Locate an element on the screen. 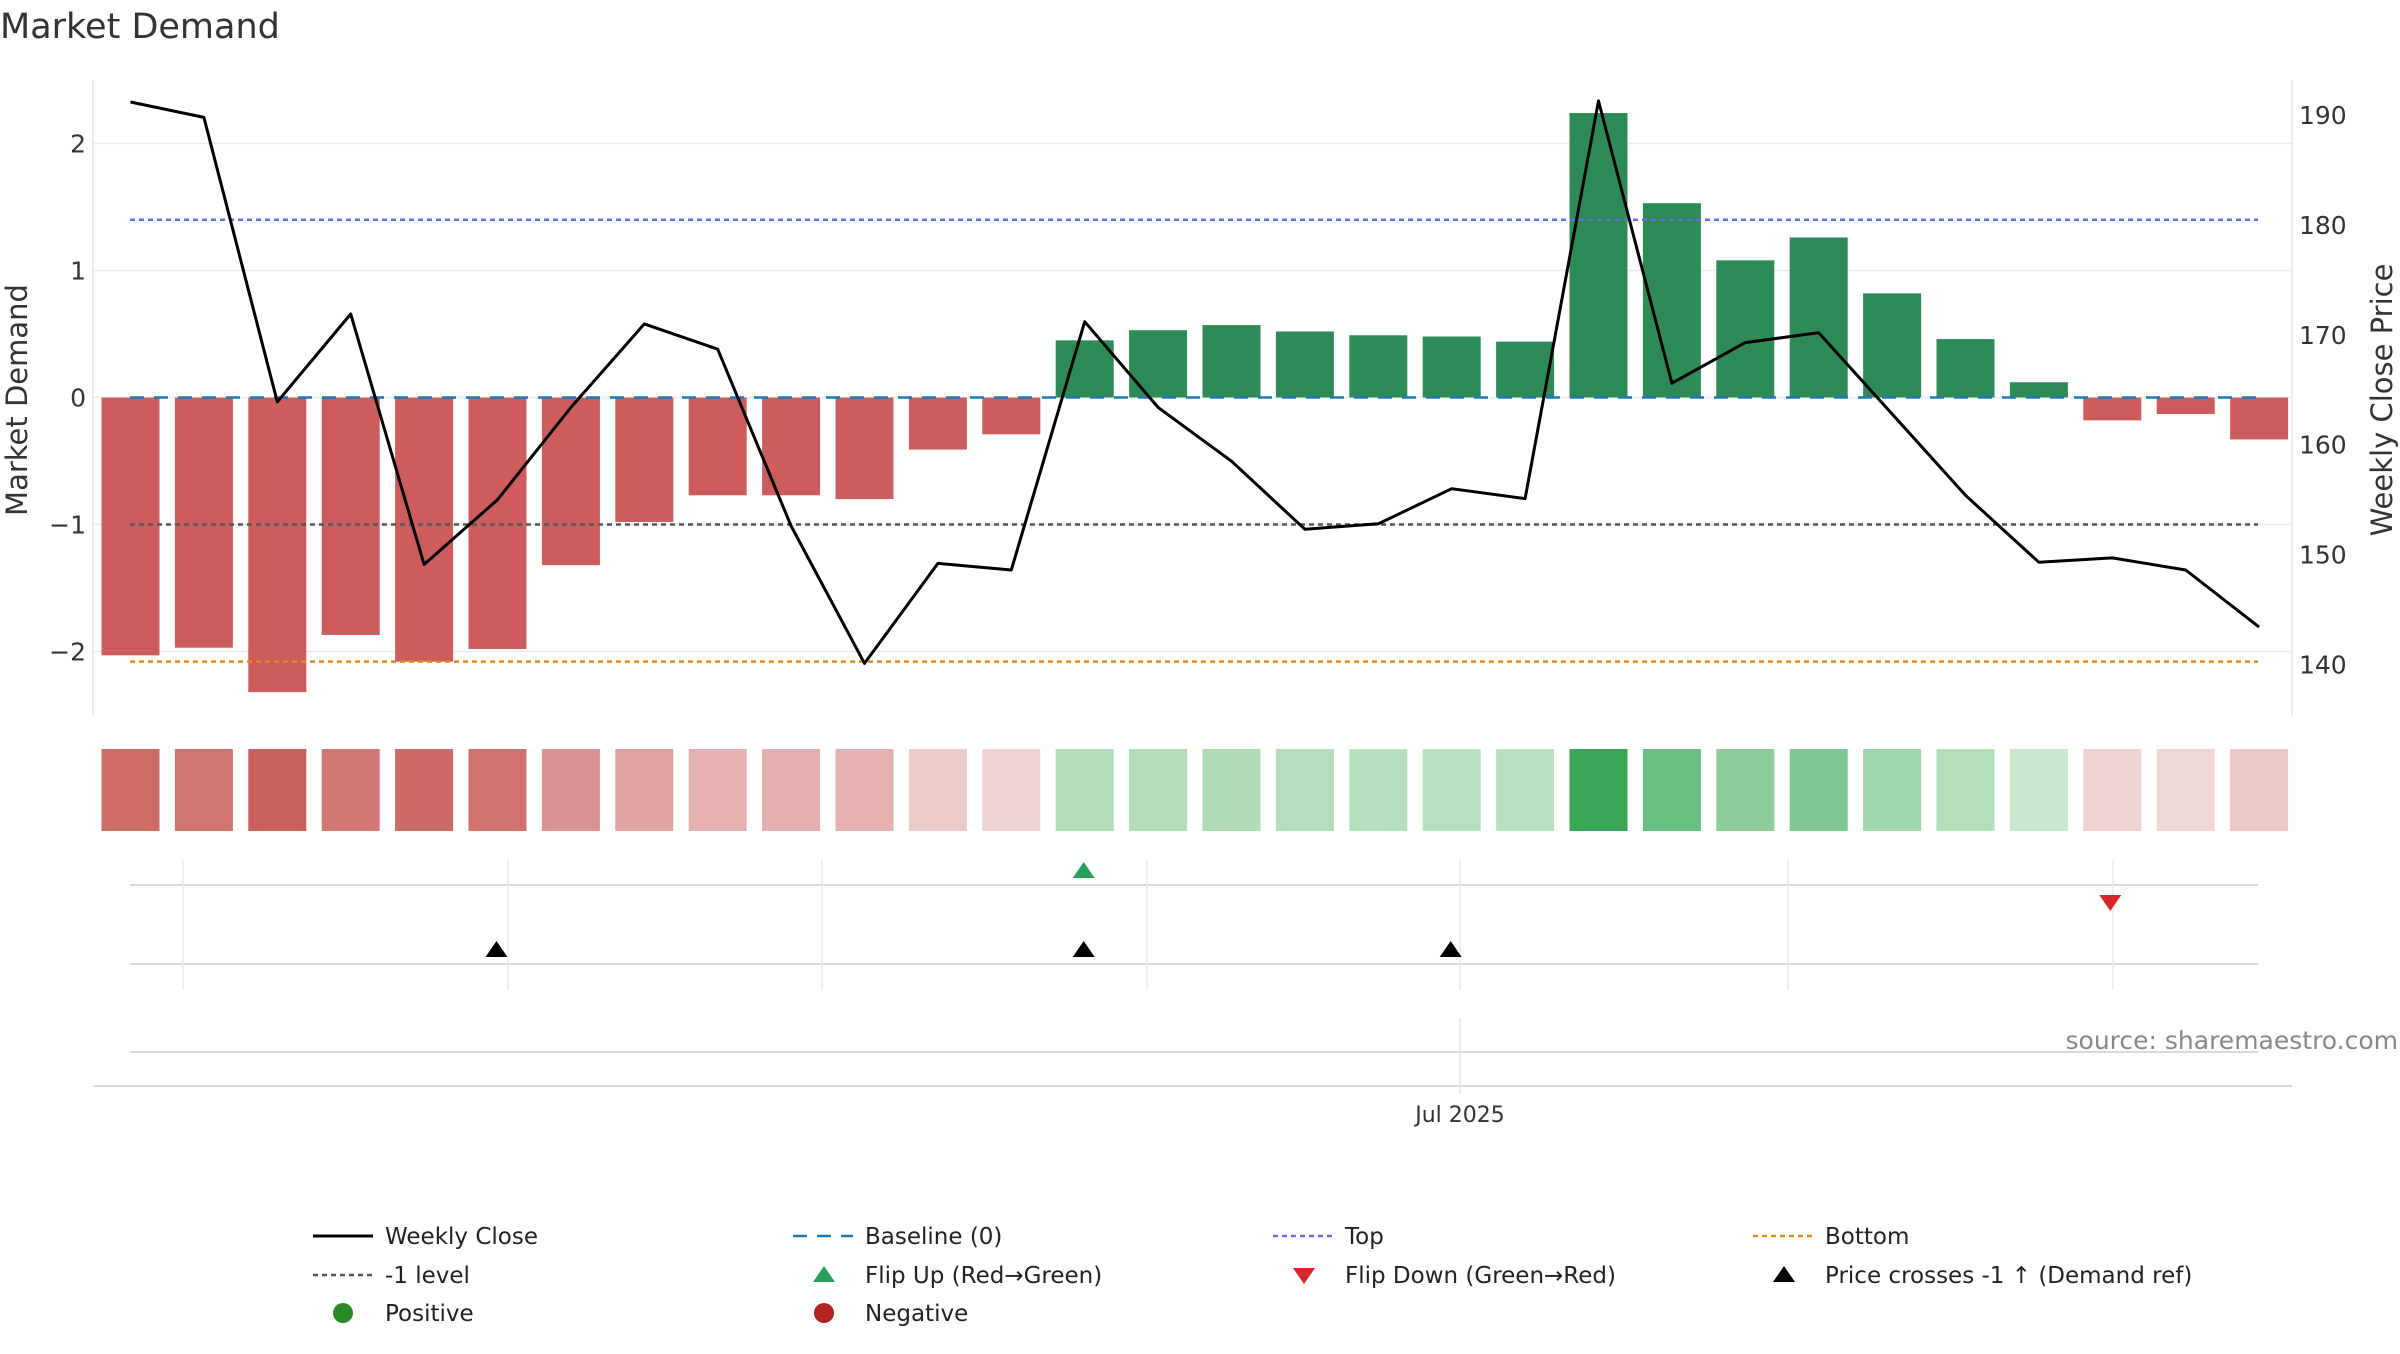 The width and height of the screenshot is (2400, 1354). x-tick-label: Jul 2025 is located at coordinates (1459, 1115).